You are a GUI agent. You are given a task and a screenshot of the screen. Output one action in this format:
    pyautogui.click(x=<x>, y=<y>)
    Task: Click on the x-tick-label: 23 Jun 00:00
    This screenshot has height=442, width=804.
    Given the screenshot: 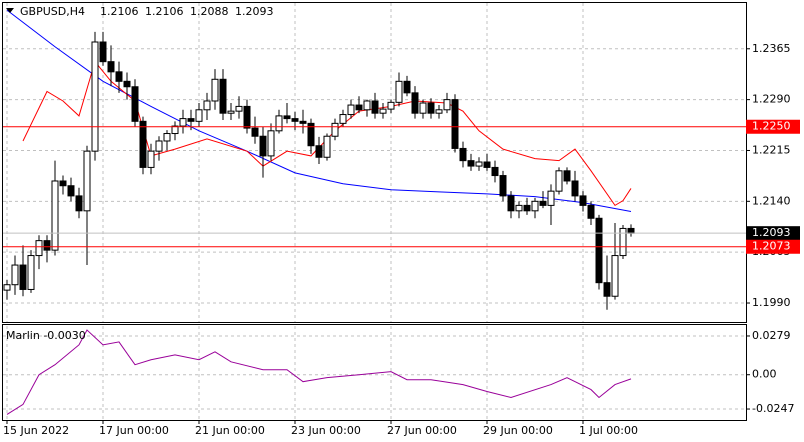 What is the action you would take?
    pyautogui.click(x=326, y=430)
    